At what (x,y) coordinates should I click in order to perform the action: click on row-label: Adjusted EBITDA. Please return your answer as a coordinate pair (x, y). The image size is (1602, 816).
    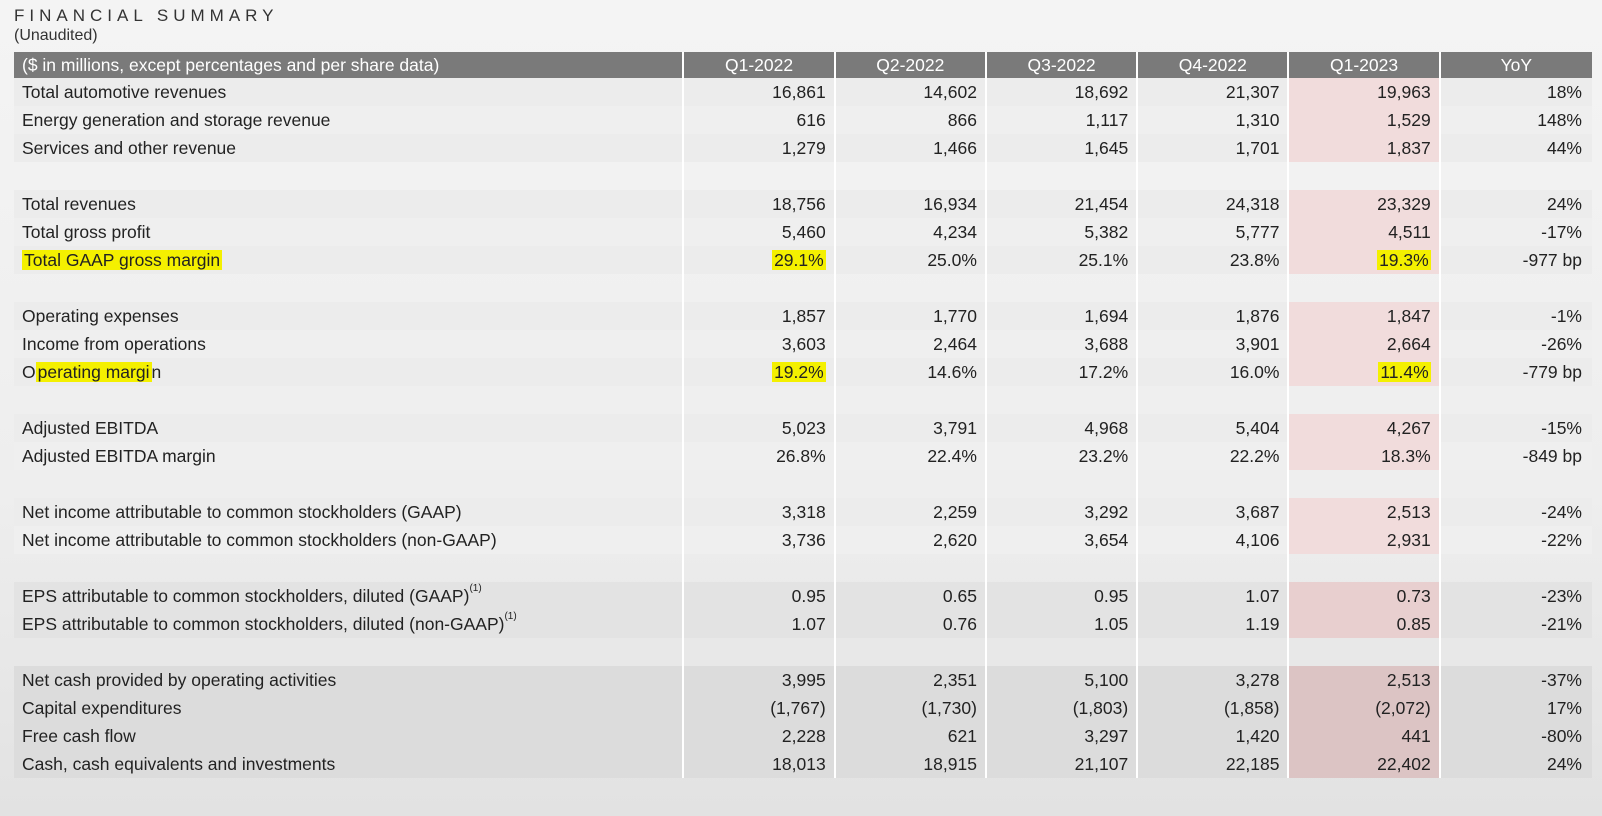
    Looking at the image, I should click on (349, 428).